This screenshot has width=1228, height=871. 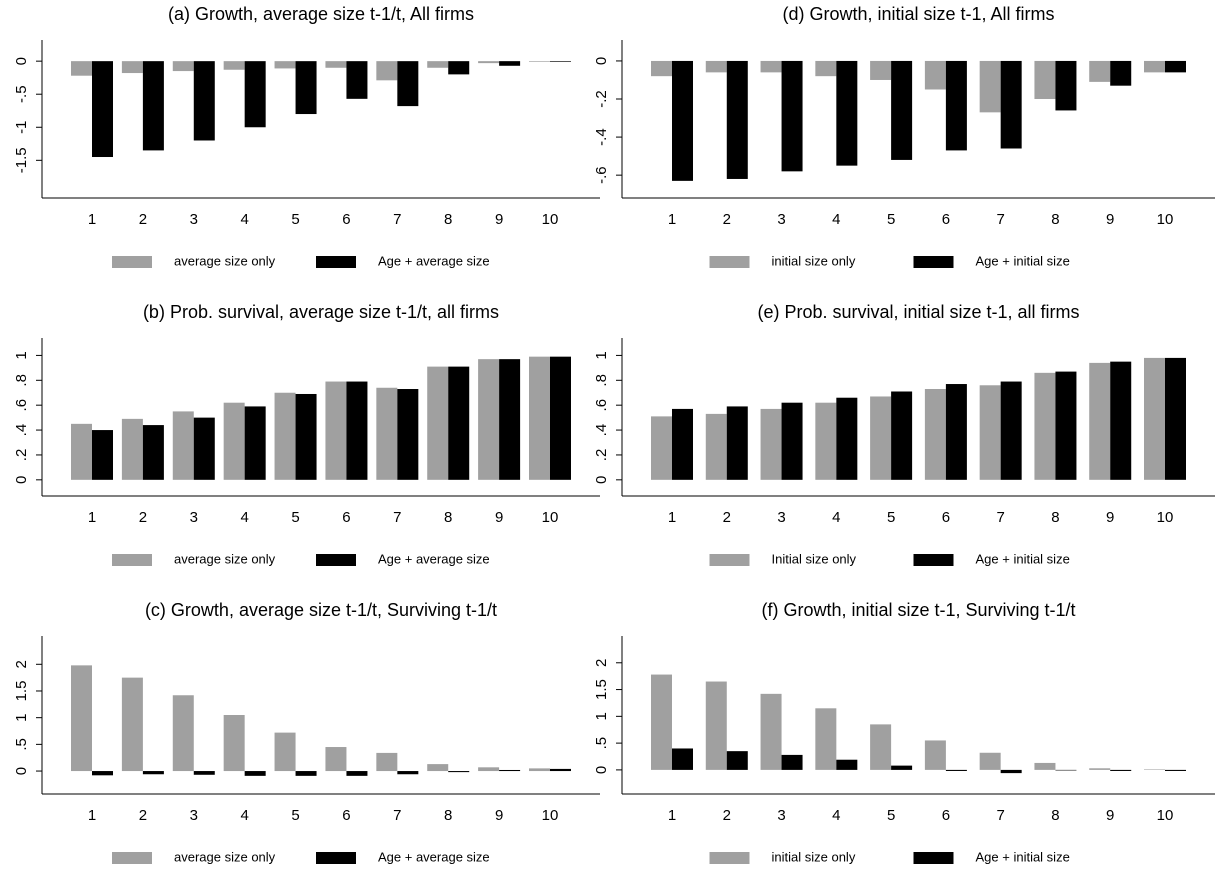 What do you see at coordinates (92, 815) in the screenshot?
I see `x-tick-label: 1` at bounding box center [92, 815].